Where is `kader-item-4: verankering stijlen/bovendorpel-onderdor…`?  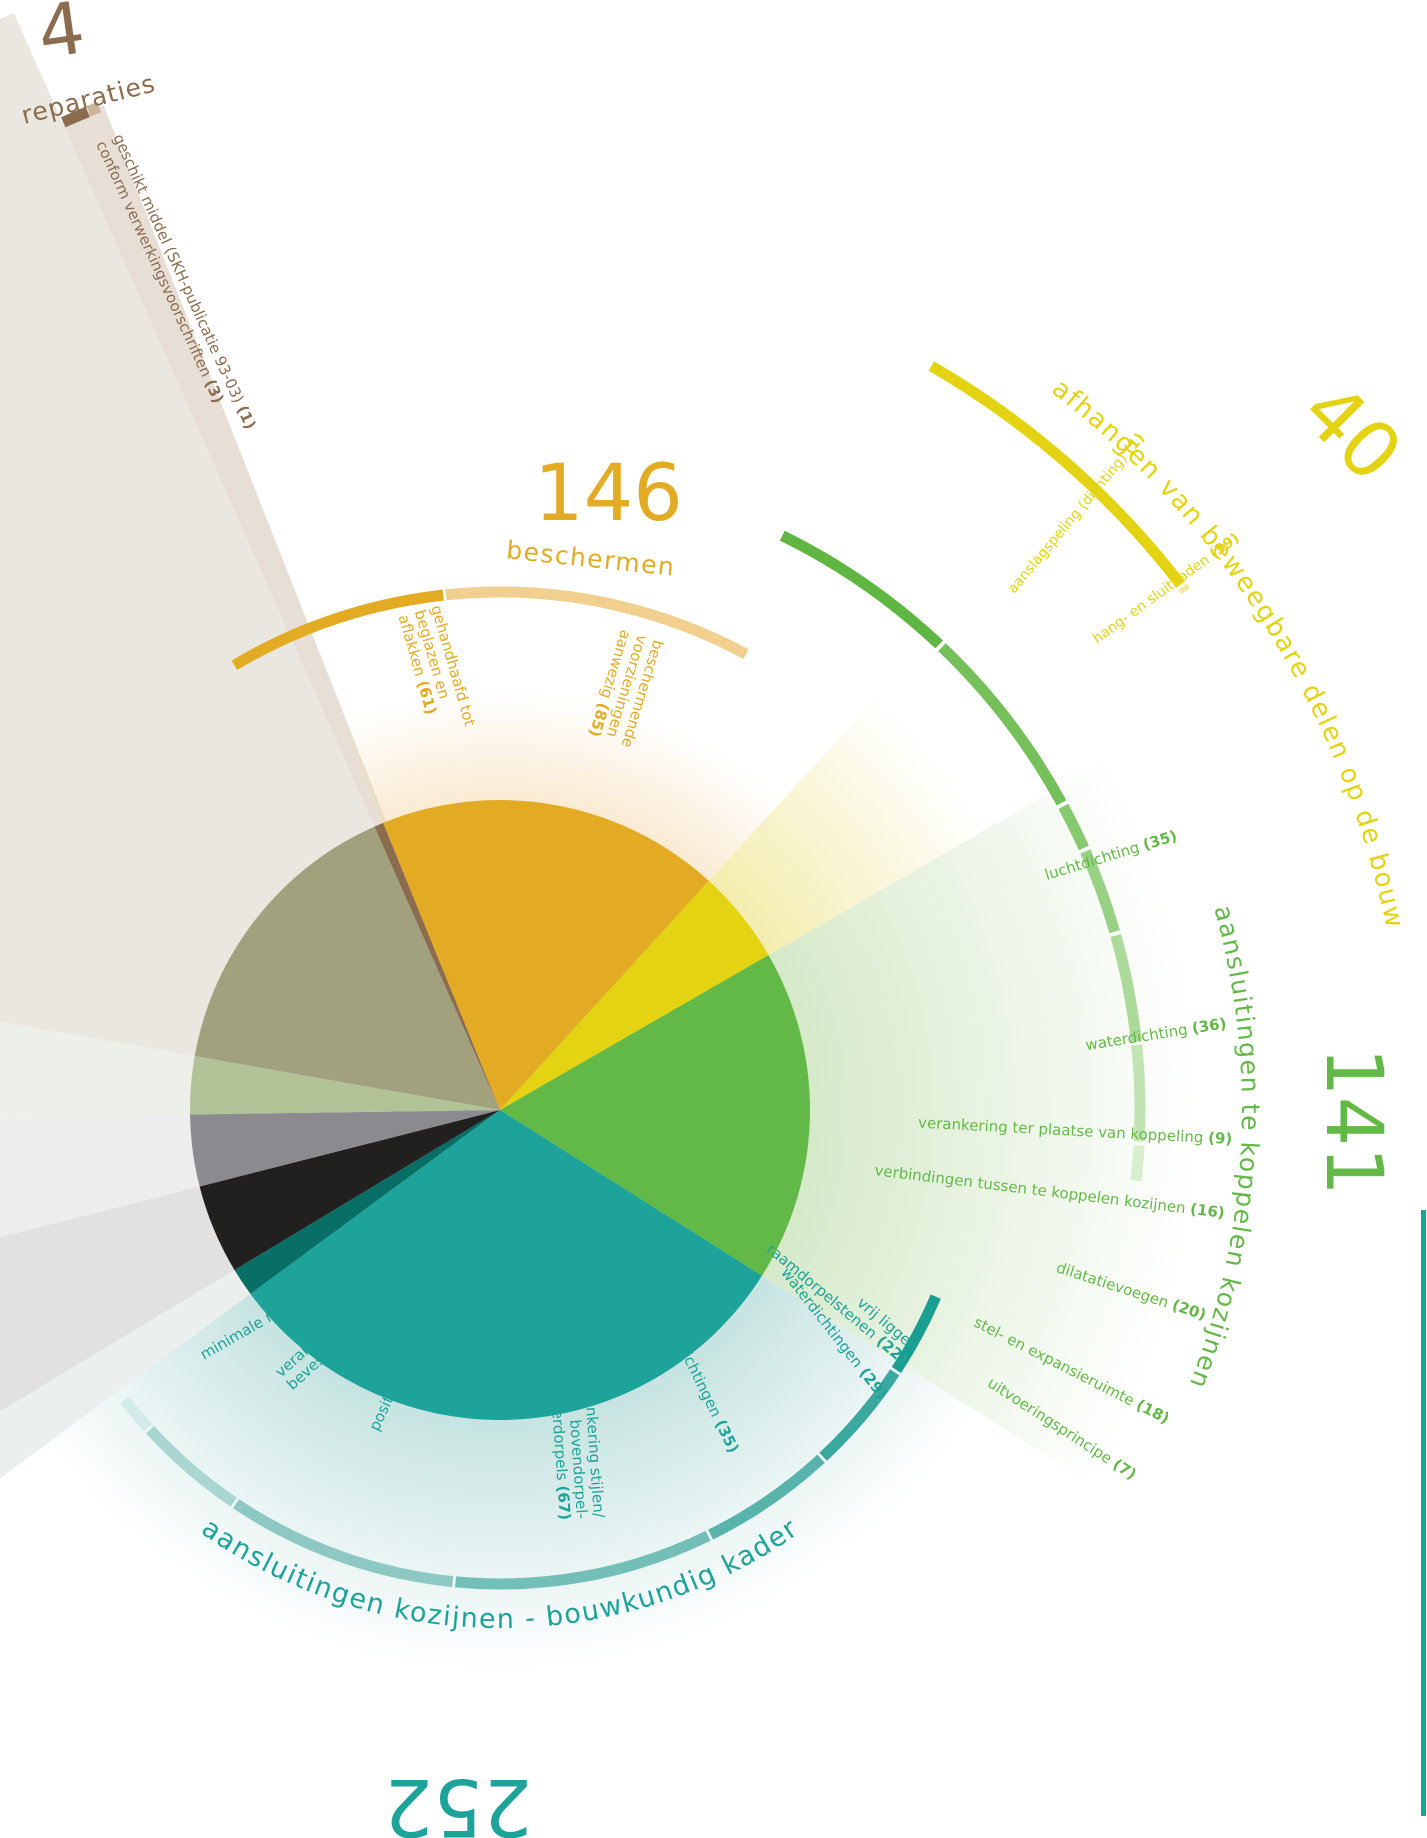 kader-item-4: verankering stijlen/bovendorpel-onderdor… is located at coordinates (577, 1447).